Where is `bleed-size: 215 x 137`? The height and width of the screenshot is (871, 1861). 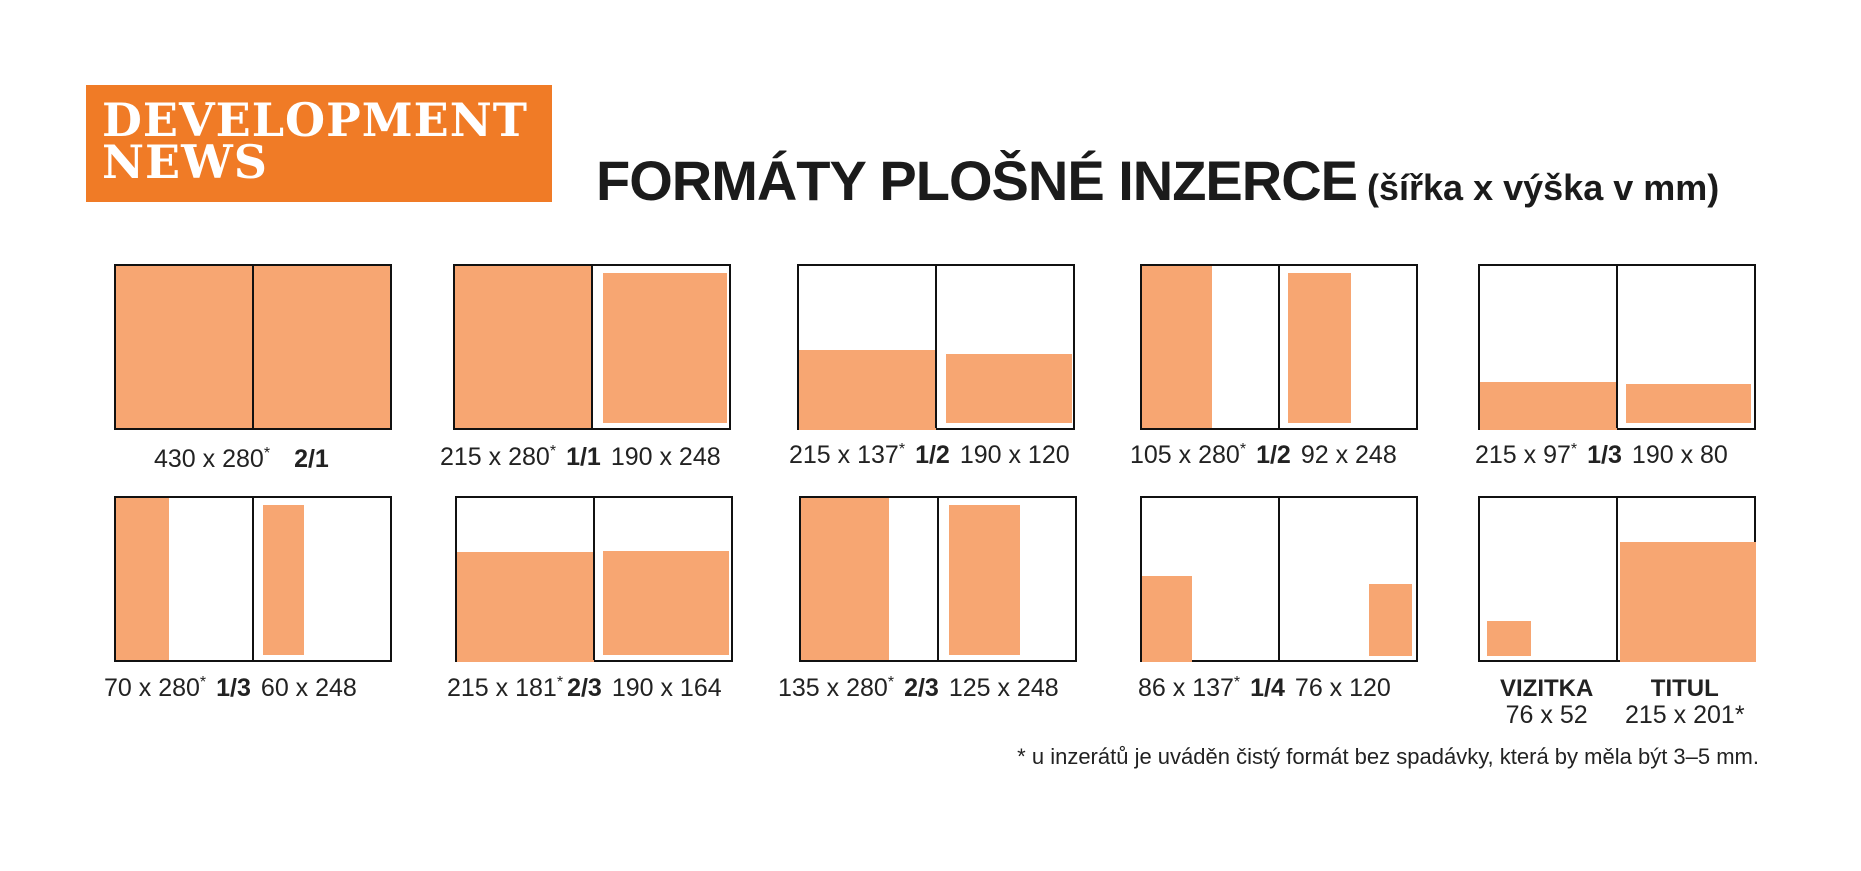
bleed-size: 215 x 137 is located at coordinates (844, 455).